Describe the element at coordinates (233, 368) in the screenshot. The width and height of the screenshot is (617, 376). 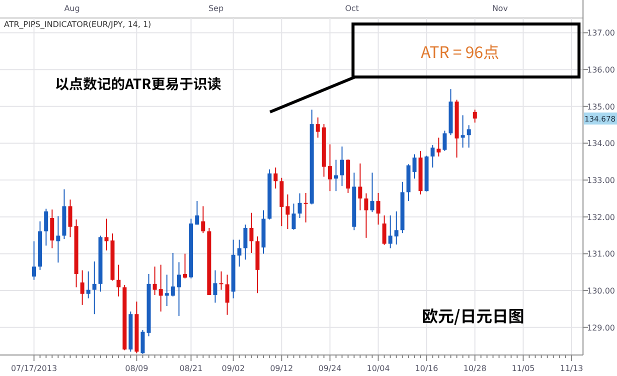
I see `x-tick-label: 09/02` at that location.